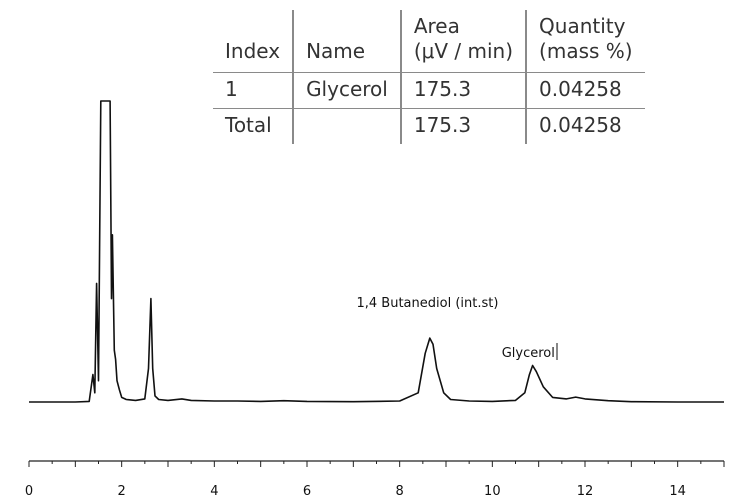 The image size is (747, 504). I want to click on cell-name: Glycerol, so click(346, 90).